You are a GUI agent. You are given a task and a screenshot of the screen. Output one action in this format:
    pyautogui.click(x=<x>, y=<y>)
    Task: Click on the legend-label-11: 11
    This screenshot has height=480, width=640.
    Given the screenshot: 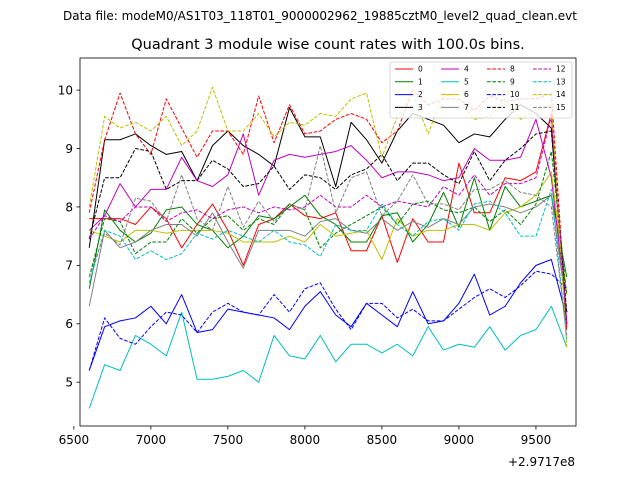 What is the action you would take?
    pyautogui.click(x=515, y=107)
    